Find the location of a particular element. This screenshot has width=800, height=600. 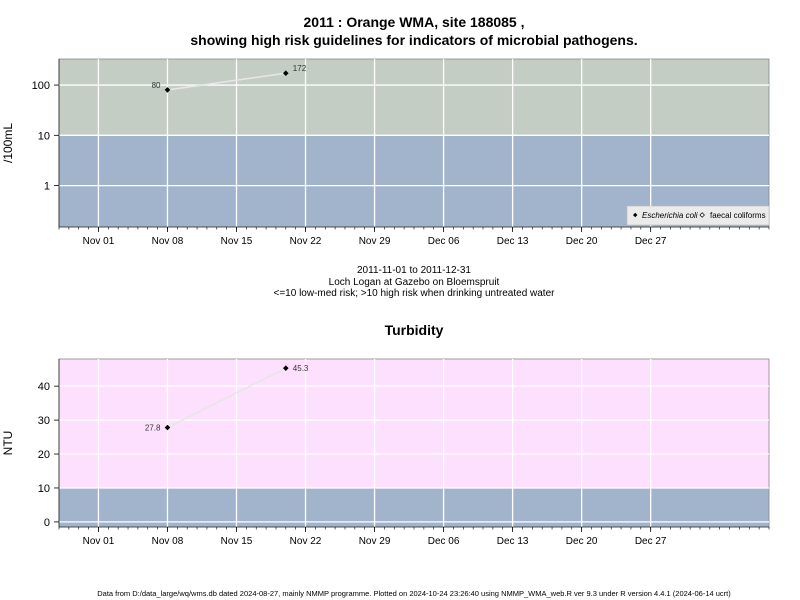

y-tick-label: 40 is located at coordinates (44, 387).